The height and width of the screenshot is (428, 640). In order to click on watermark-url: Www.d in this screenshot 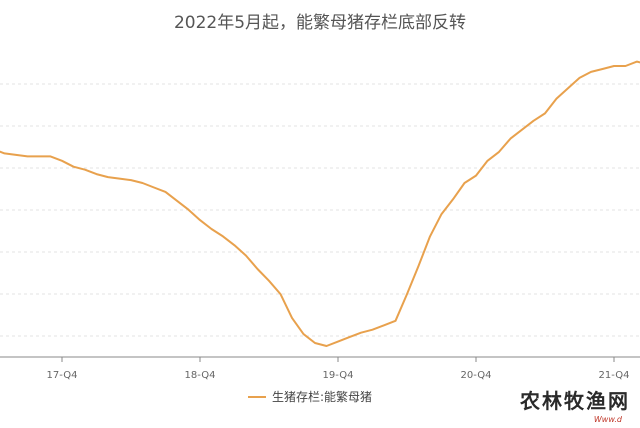, I will do `click(607, 419)`.